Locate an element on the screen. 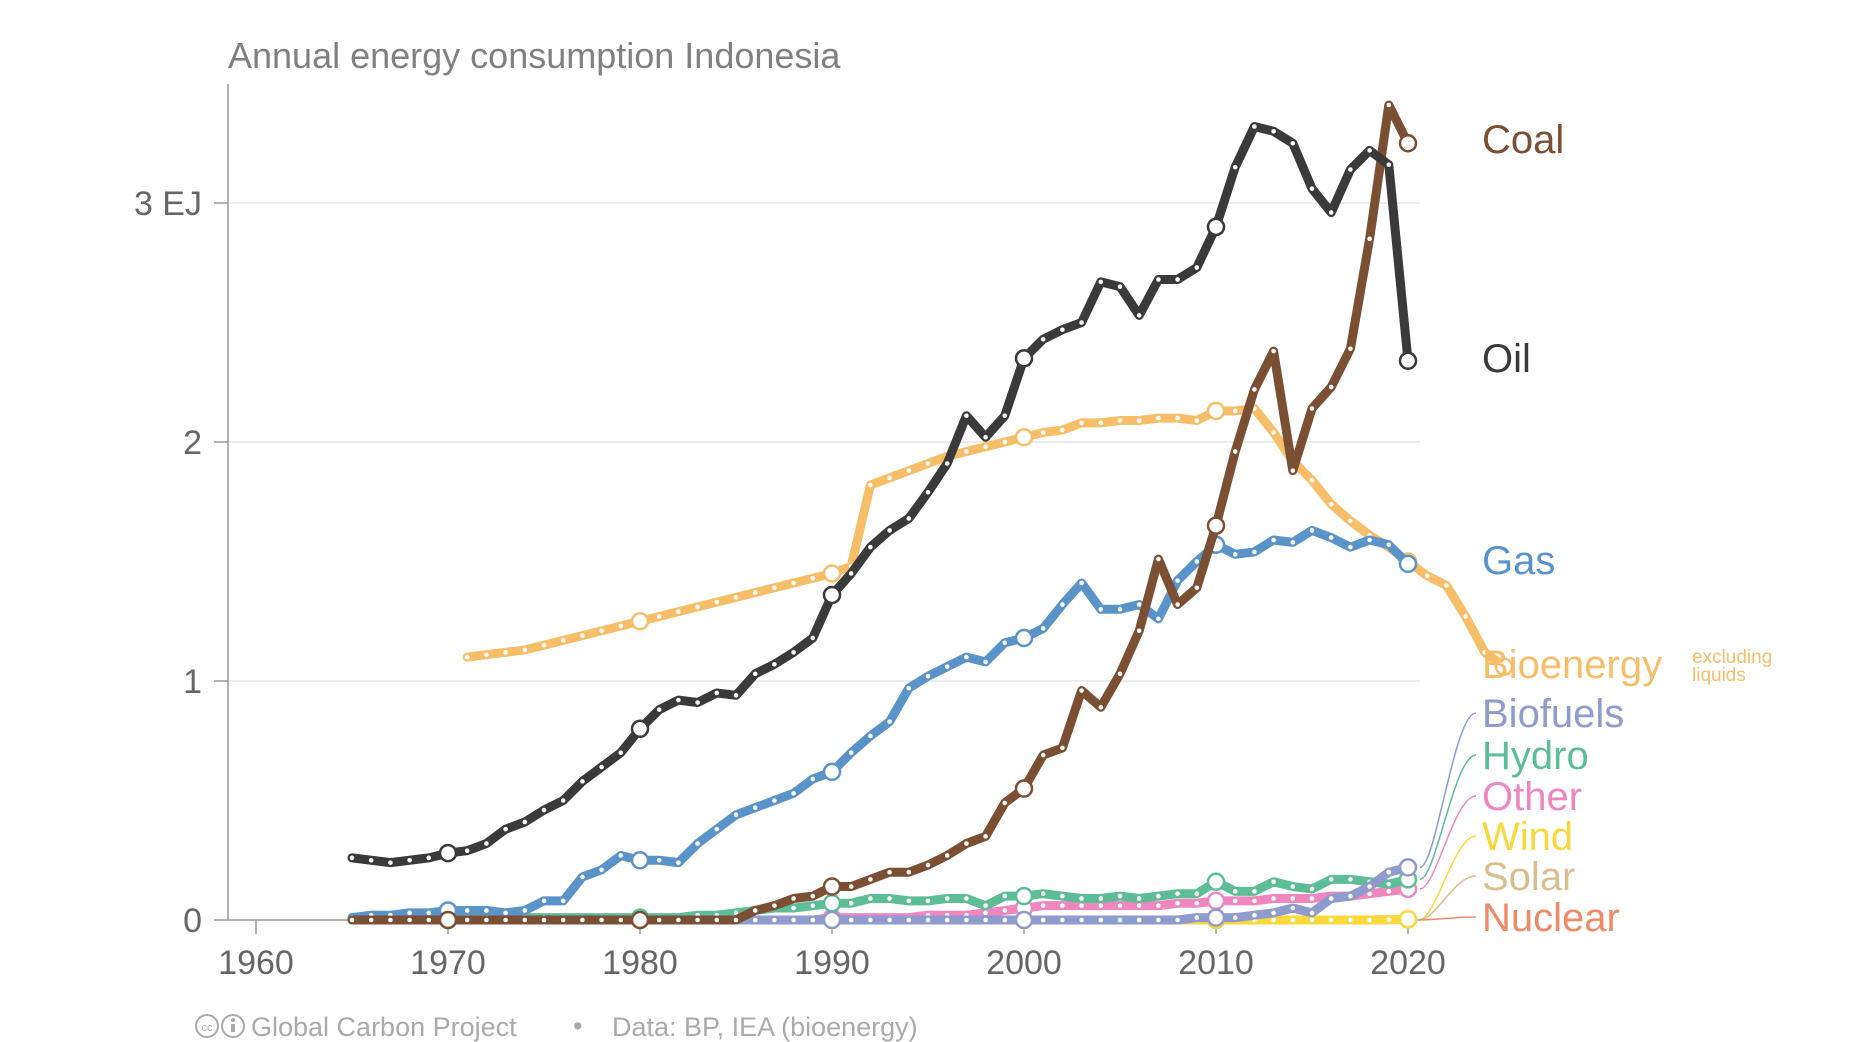 The height and width of the screenshot is (1042, 1852). label-oil: Oil is located at coordinates (1506, 359).